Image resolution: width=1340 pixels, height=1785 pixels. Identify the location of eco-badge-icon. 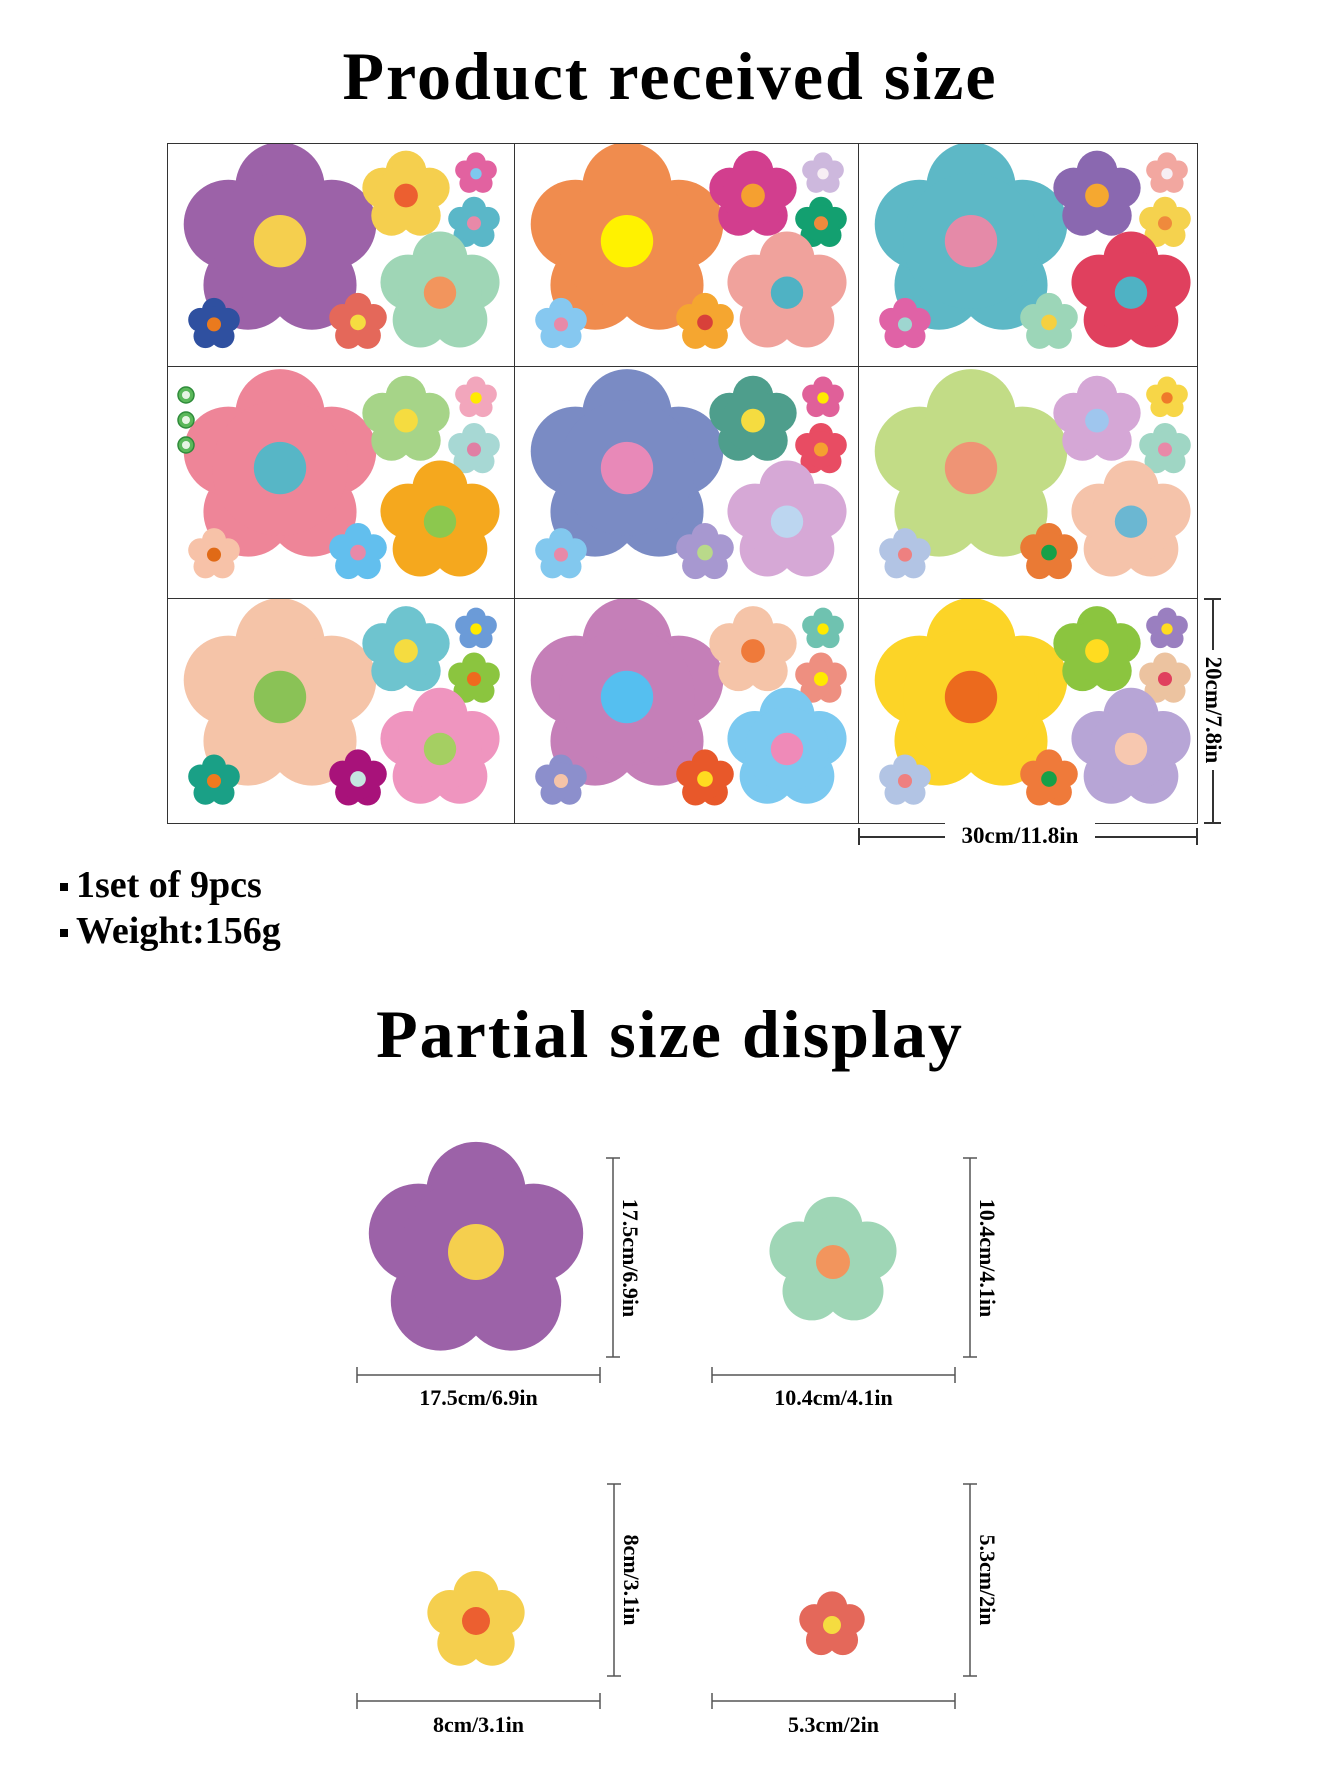
(186, 445).